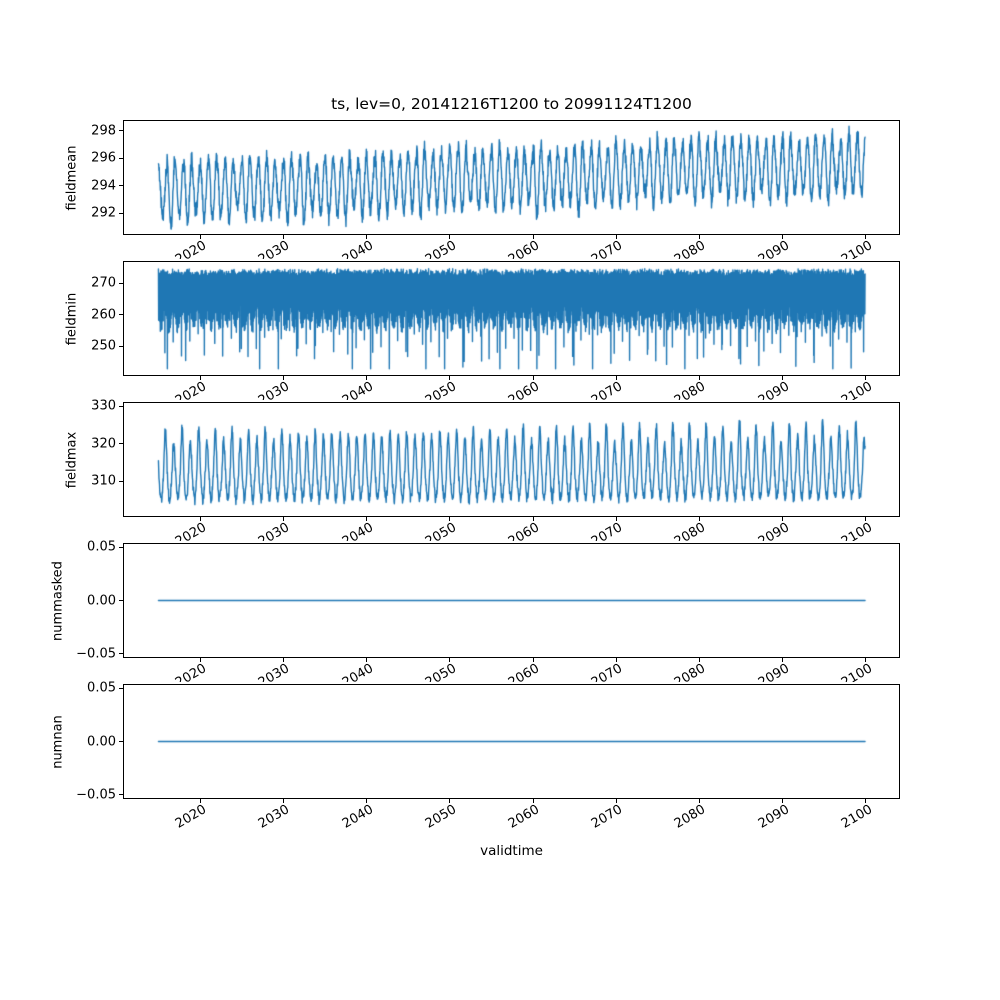  I want to click on y-tick-label: 292, so click(103, 213).